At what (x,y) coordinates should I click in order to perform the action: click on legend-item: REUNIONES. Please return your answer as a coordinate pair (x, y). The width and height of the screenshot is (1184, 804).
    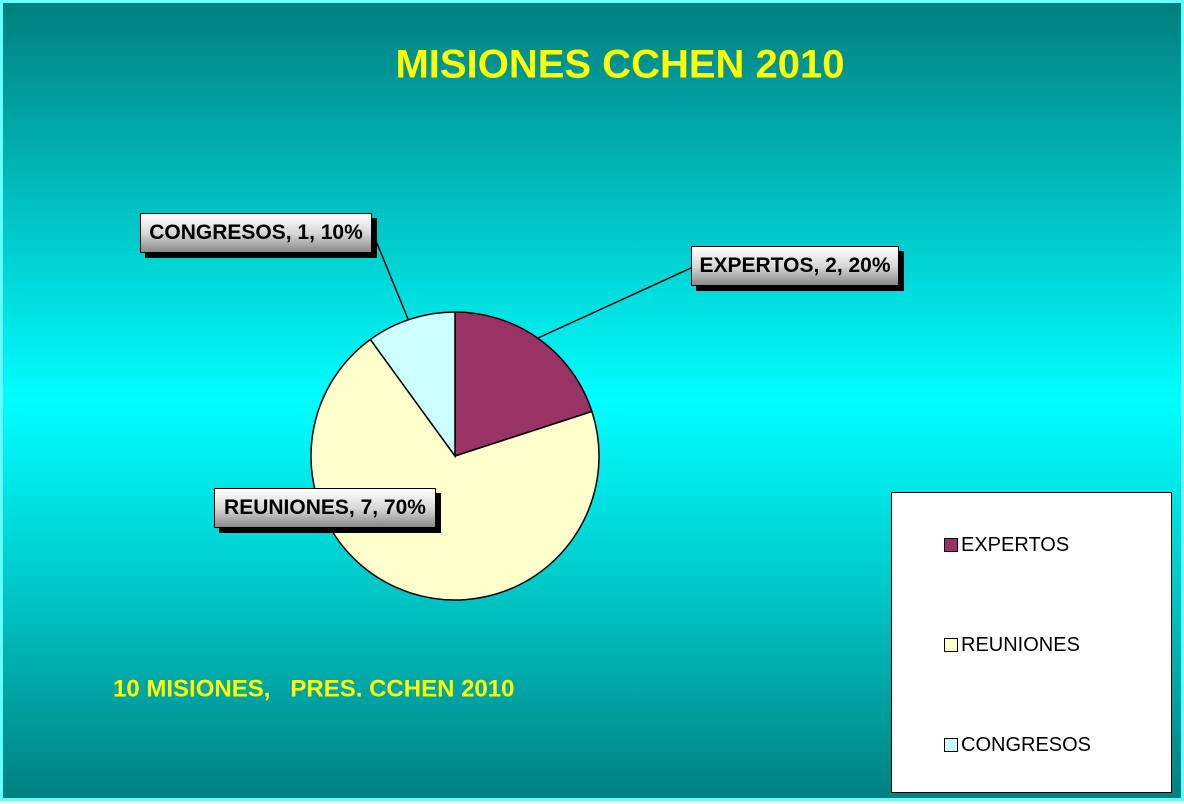
    Looking at the image, I should click on (1012, 645).